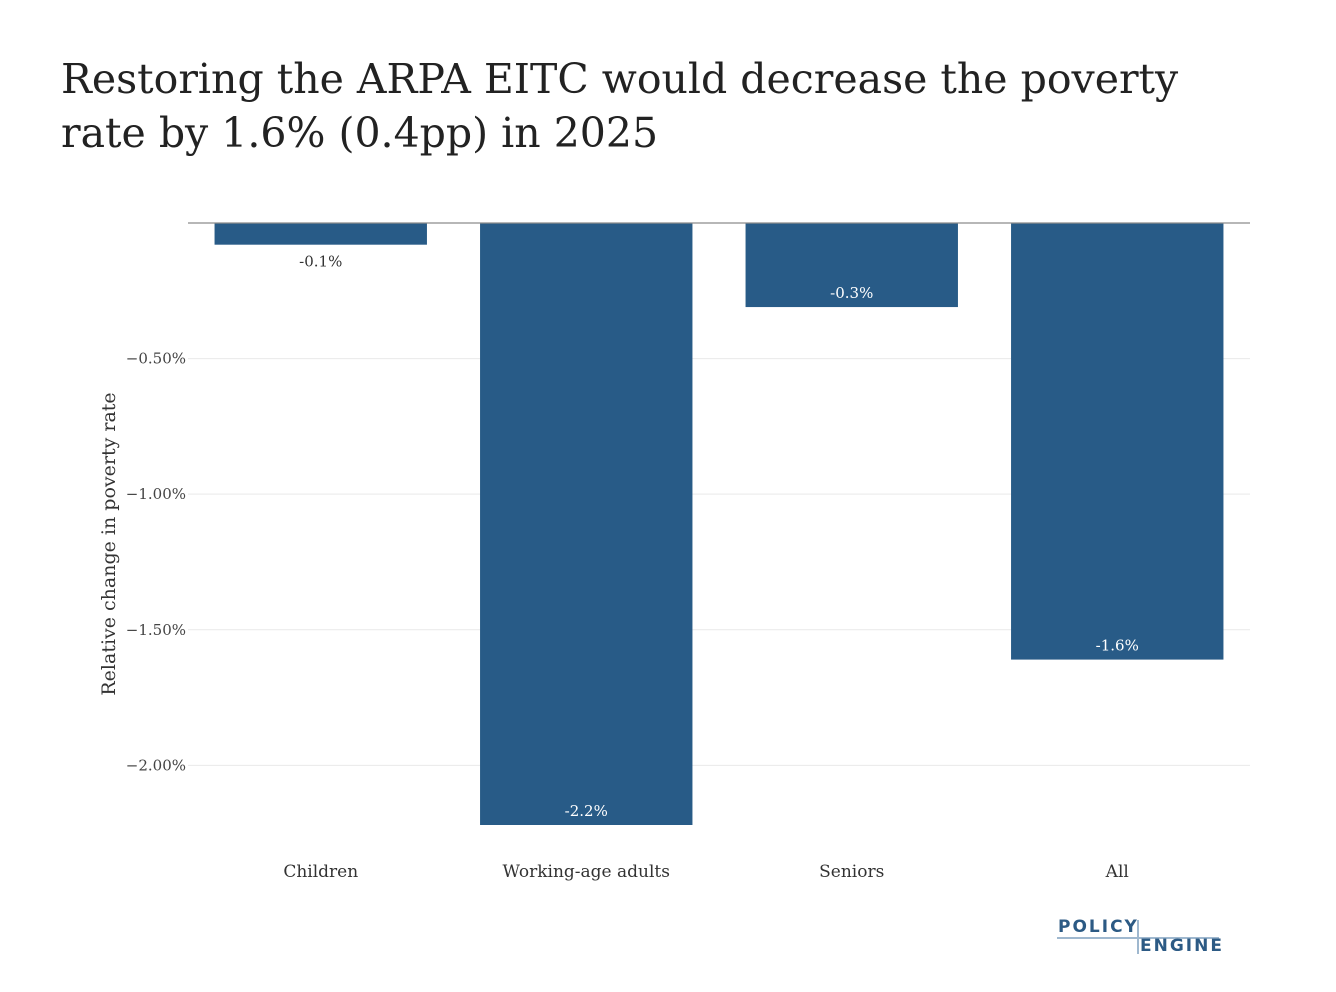  What do you see at coordinates (1117, 646) in the screenshot?
I see `data-label: -1.6%` at bounding box center [1117, 646].